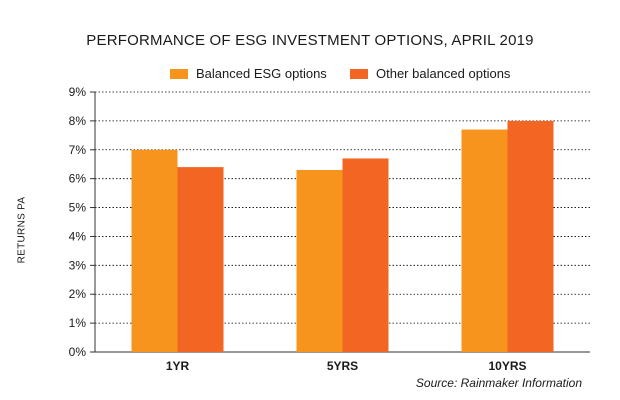 The height and width of the screenshot is (400, 620). What do you see at coordinates (365, 255) in the screenshot?
I see `bar-5yrs-series2` at bounding box center [365, 255].